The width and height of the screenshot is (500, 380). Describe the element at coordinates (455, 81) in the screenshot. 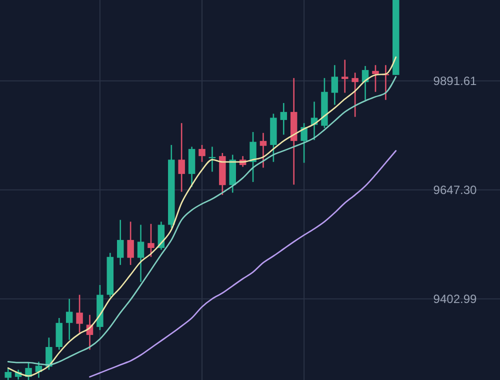

I see `y-tick-label: 9891.61` at that location.